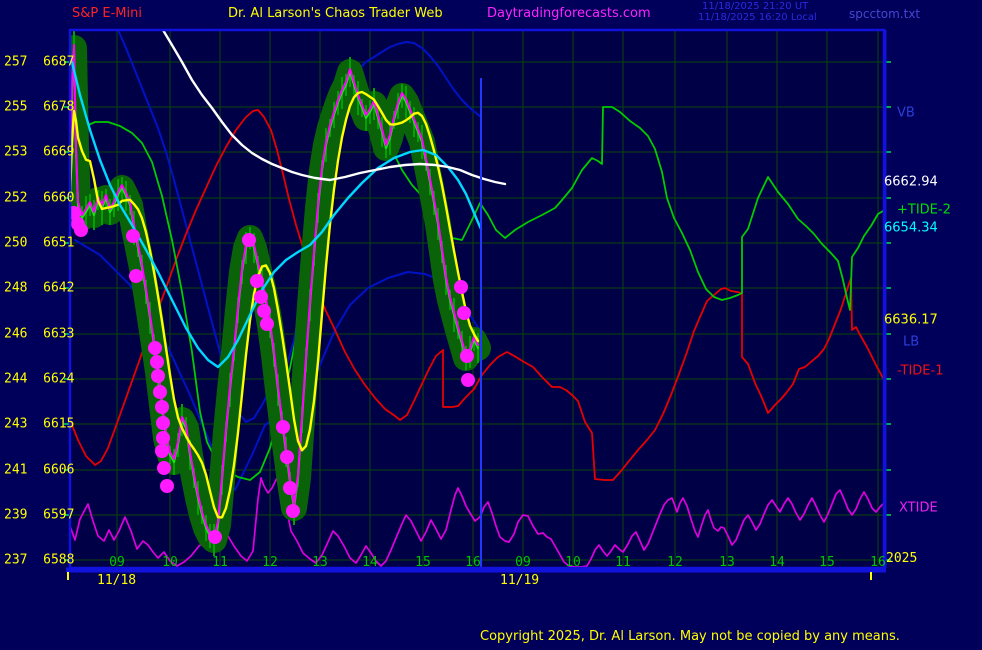  What do you see at coordinates (117, 580) in the screenshot?
I see `x-axis-date-1: 11/18` at bounding box center [117, 580].